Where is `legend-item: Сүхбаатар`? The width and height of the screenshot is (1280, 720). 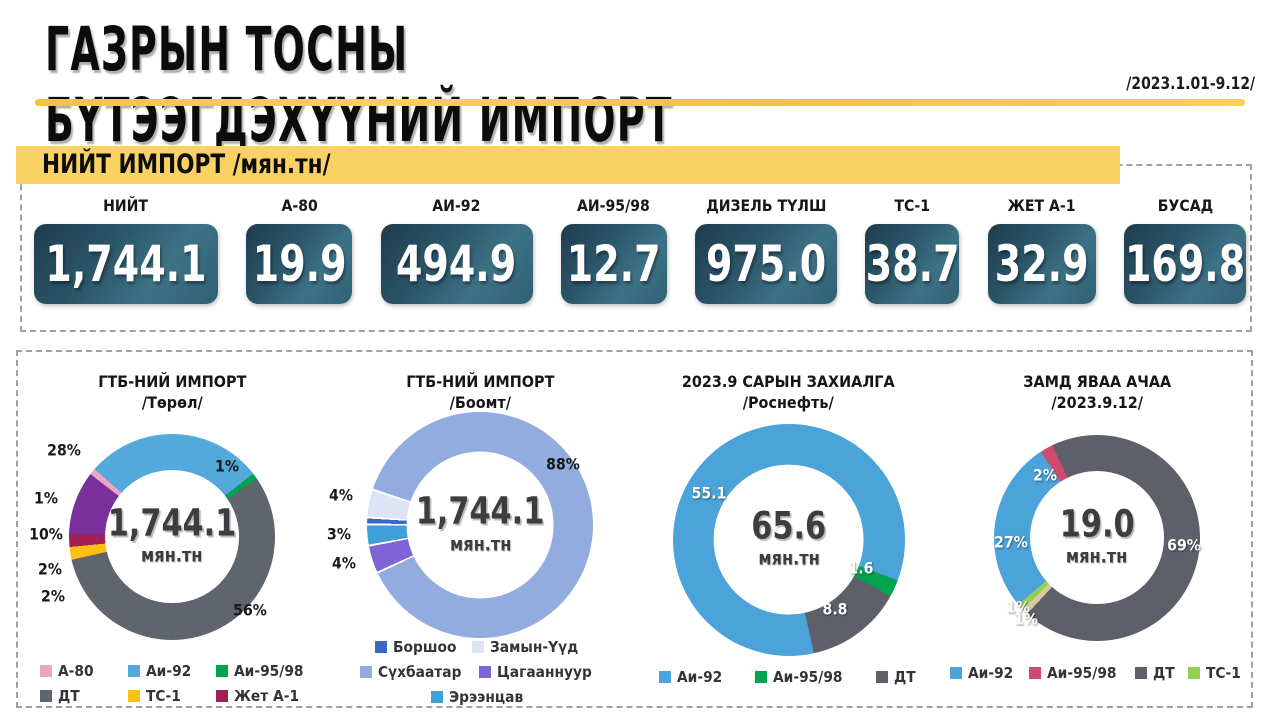
legend-item: Сүхбаатар is located at coordinates (414, 672).